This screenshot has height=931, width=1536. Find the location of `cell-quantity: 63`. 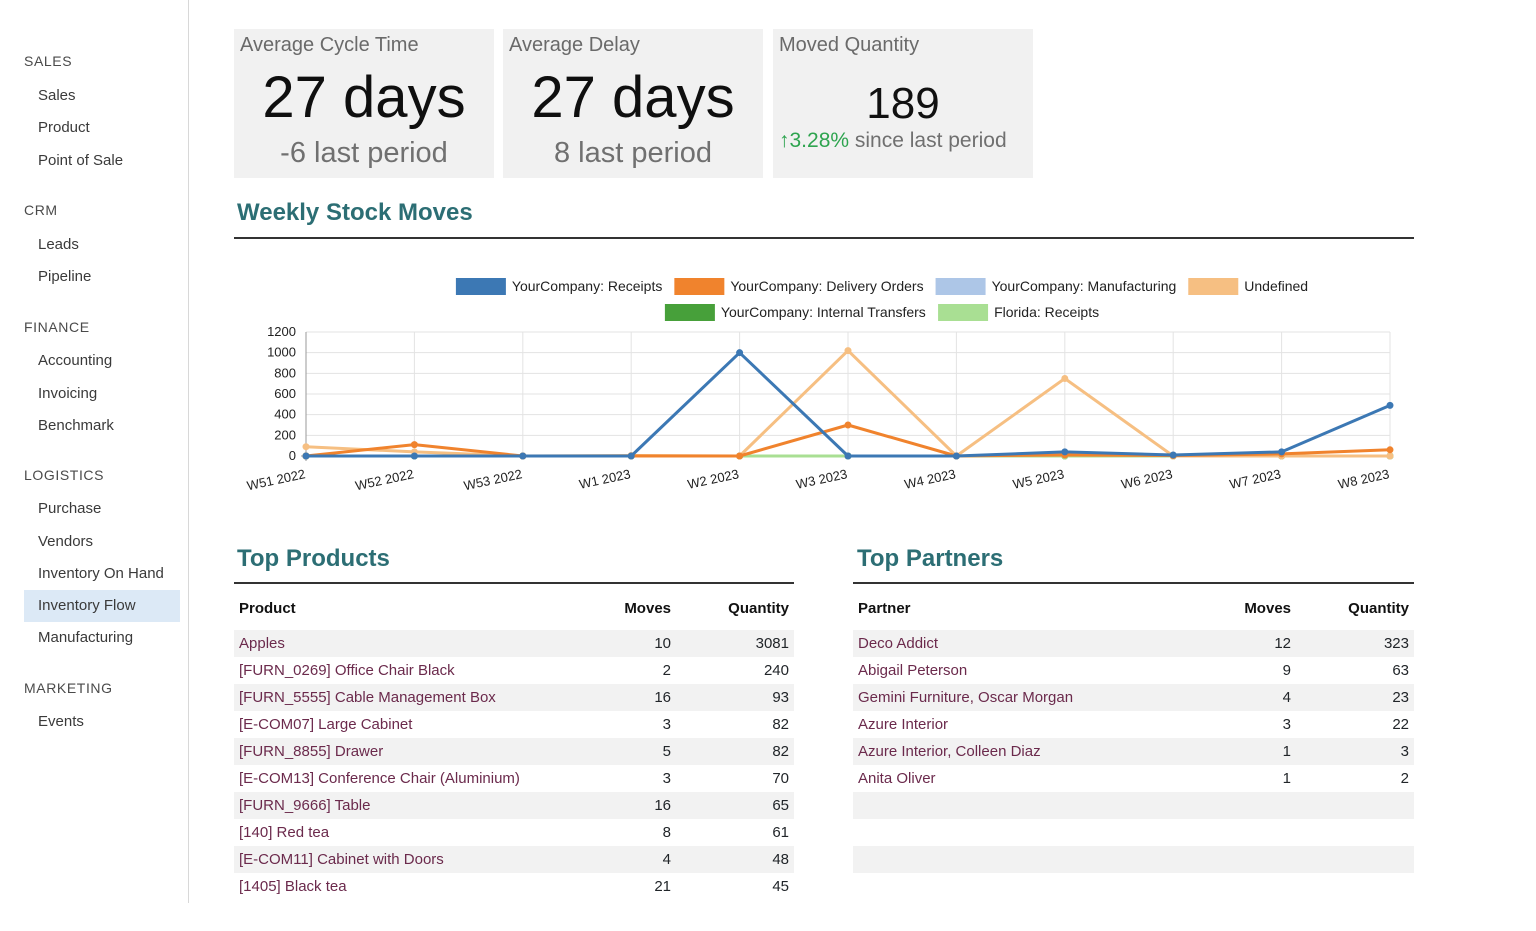

cell-quantity: 63 is located at coordinates (1400, 670).